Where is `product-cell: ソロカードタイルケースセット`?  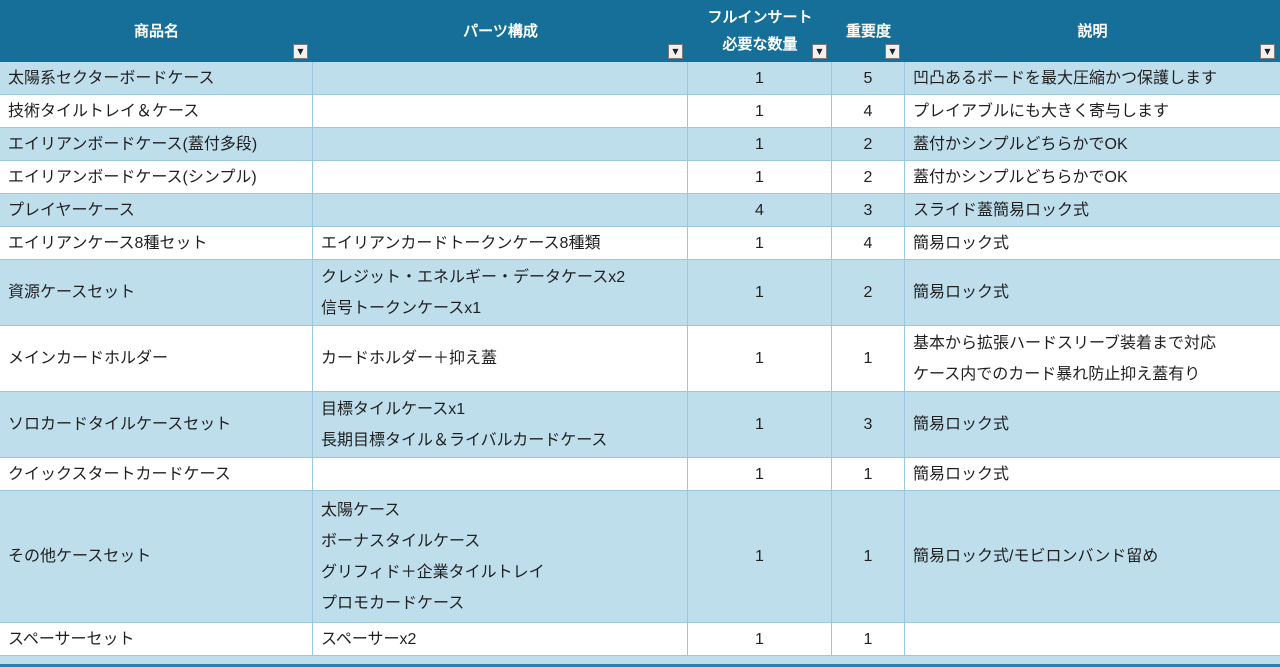
product-cell: ソロカードタイルケースセット is located at coordinates (156, 424).